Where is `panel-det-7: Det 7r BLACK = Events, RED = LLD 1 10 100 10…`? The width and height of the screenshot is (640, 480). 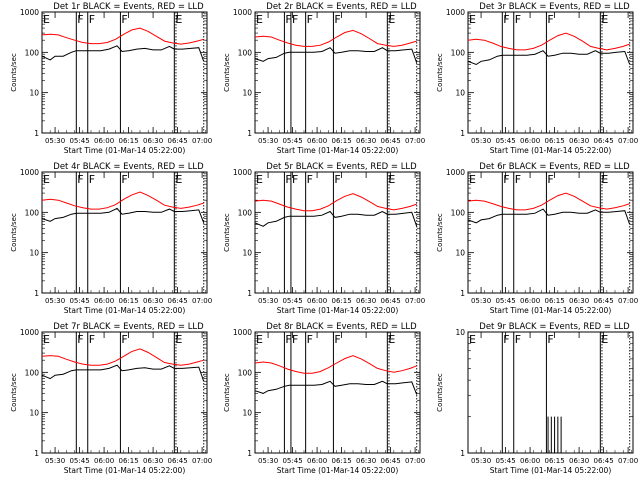
panel-det-7: Det 7r BLACK = Events, RED = LLD 1 10 100 10… is located at coordinates (111, 398).